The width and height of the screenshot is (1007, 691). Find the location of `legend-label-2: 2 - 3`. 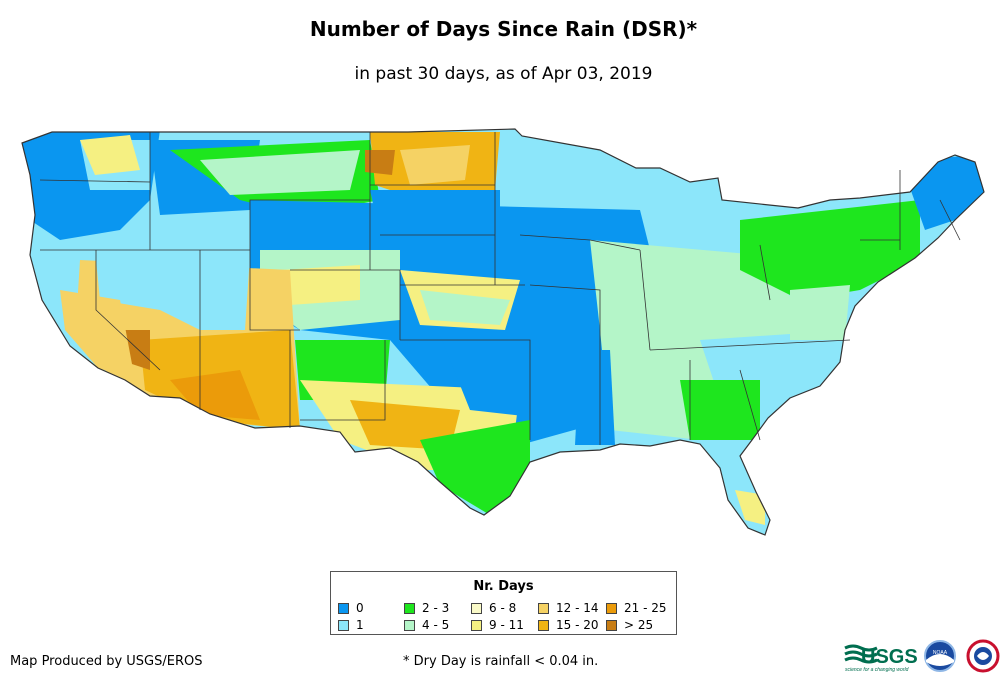

legend-label-2: 2 - 3 is located at coordinates (436, 608).